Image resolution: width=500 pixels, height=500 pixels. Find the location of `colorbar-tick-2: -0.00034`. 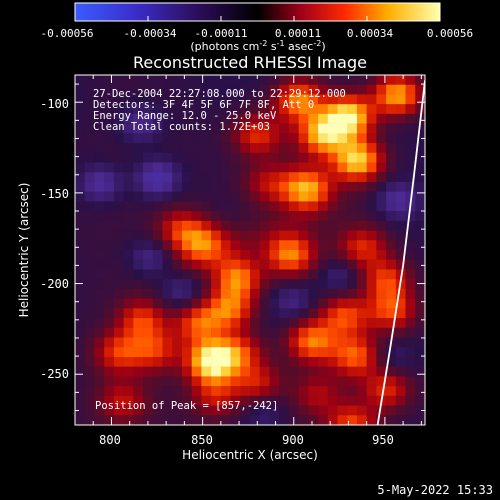

colorbar-tick-2: -0.00034 is located at coordinates (150, 33).